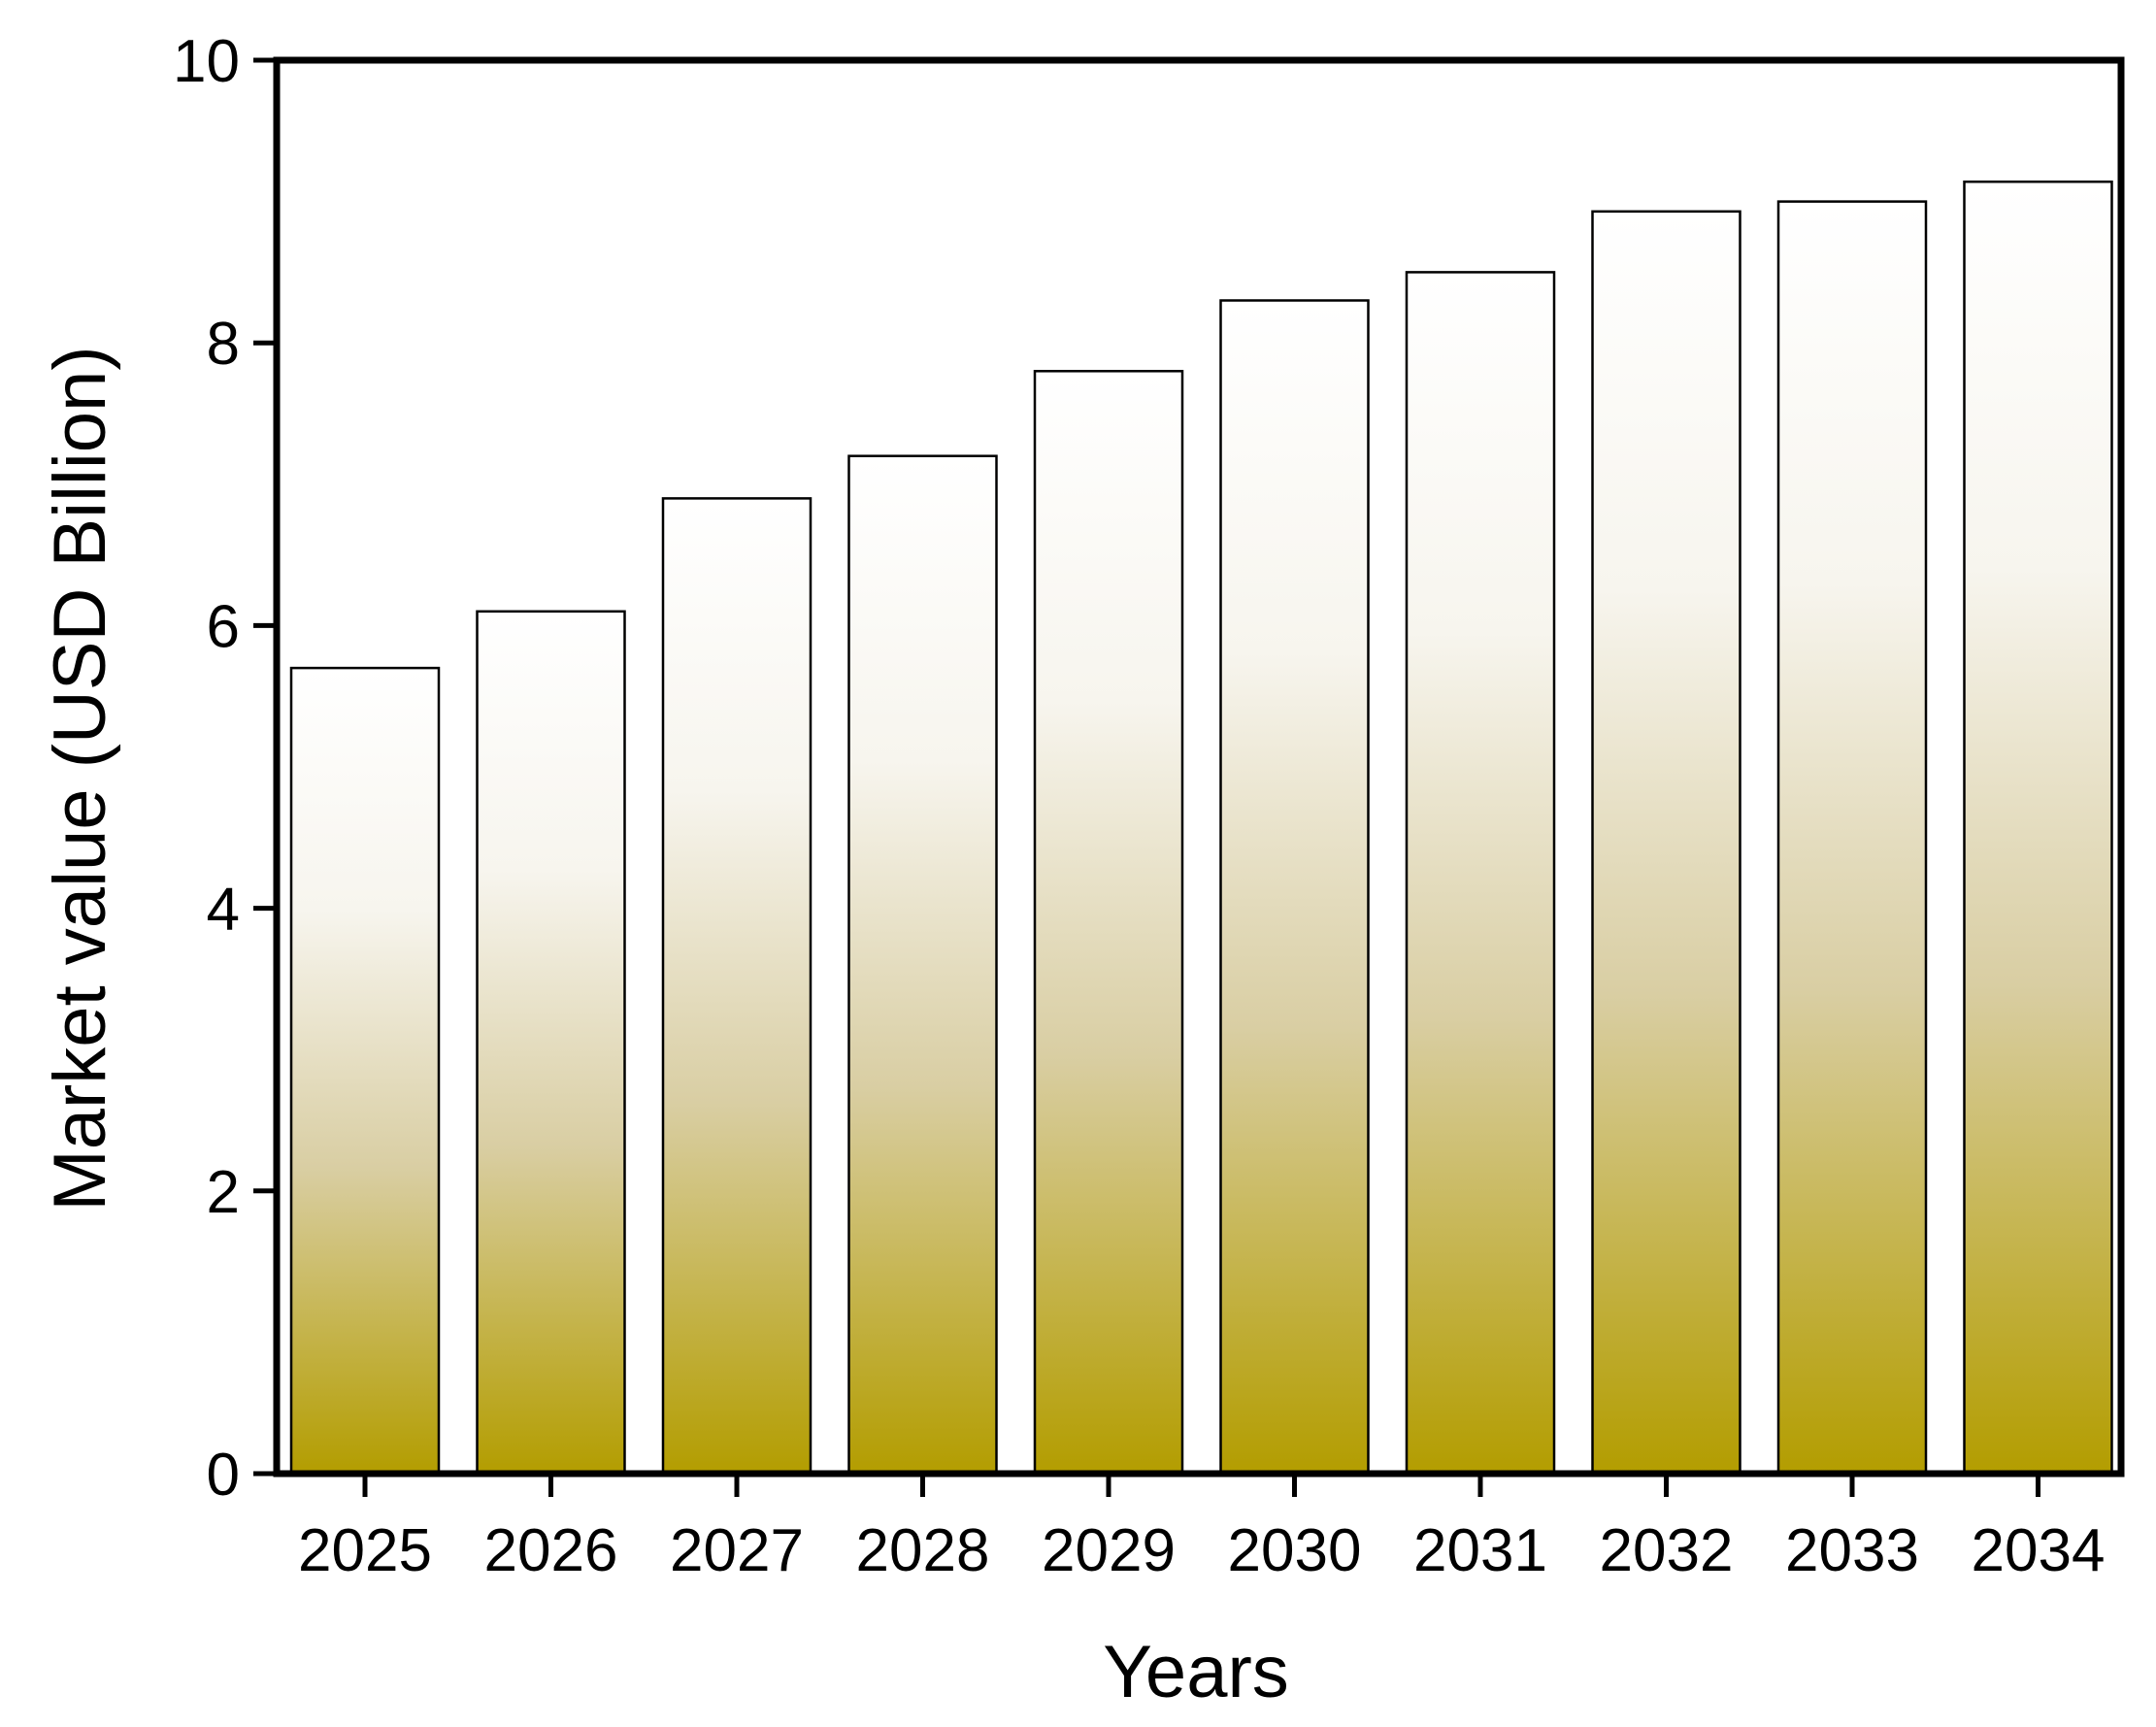 This screenshot has width=2156, height=1727. I want to click on x-axis-title: Years, so click(1196, 1672).